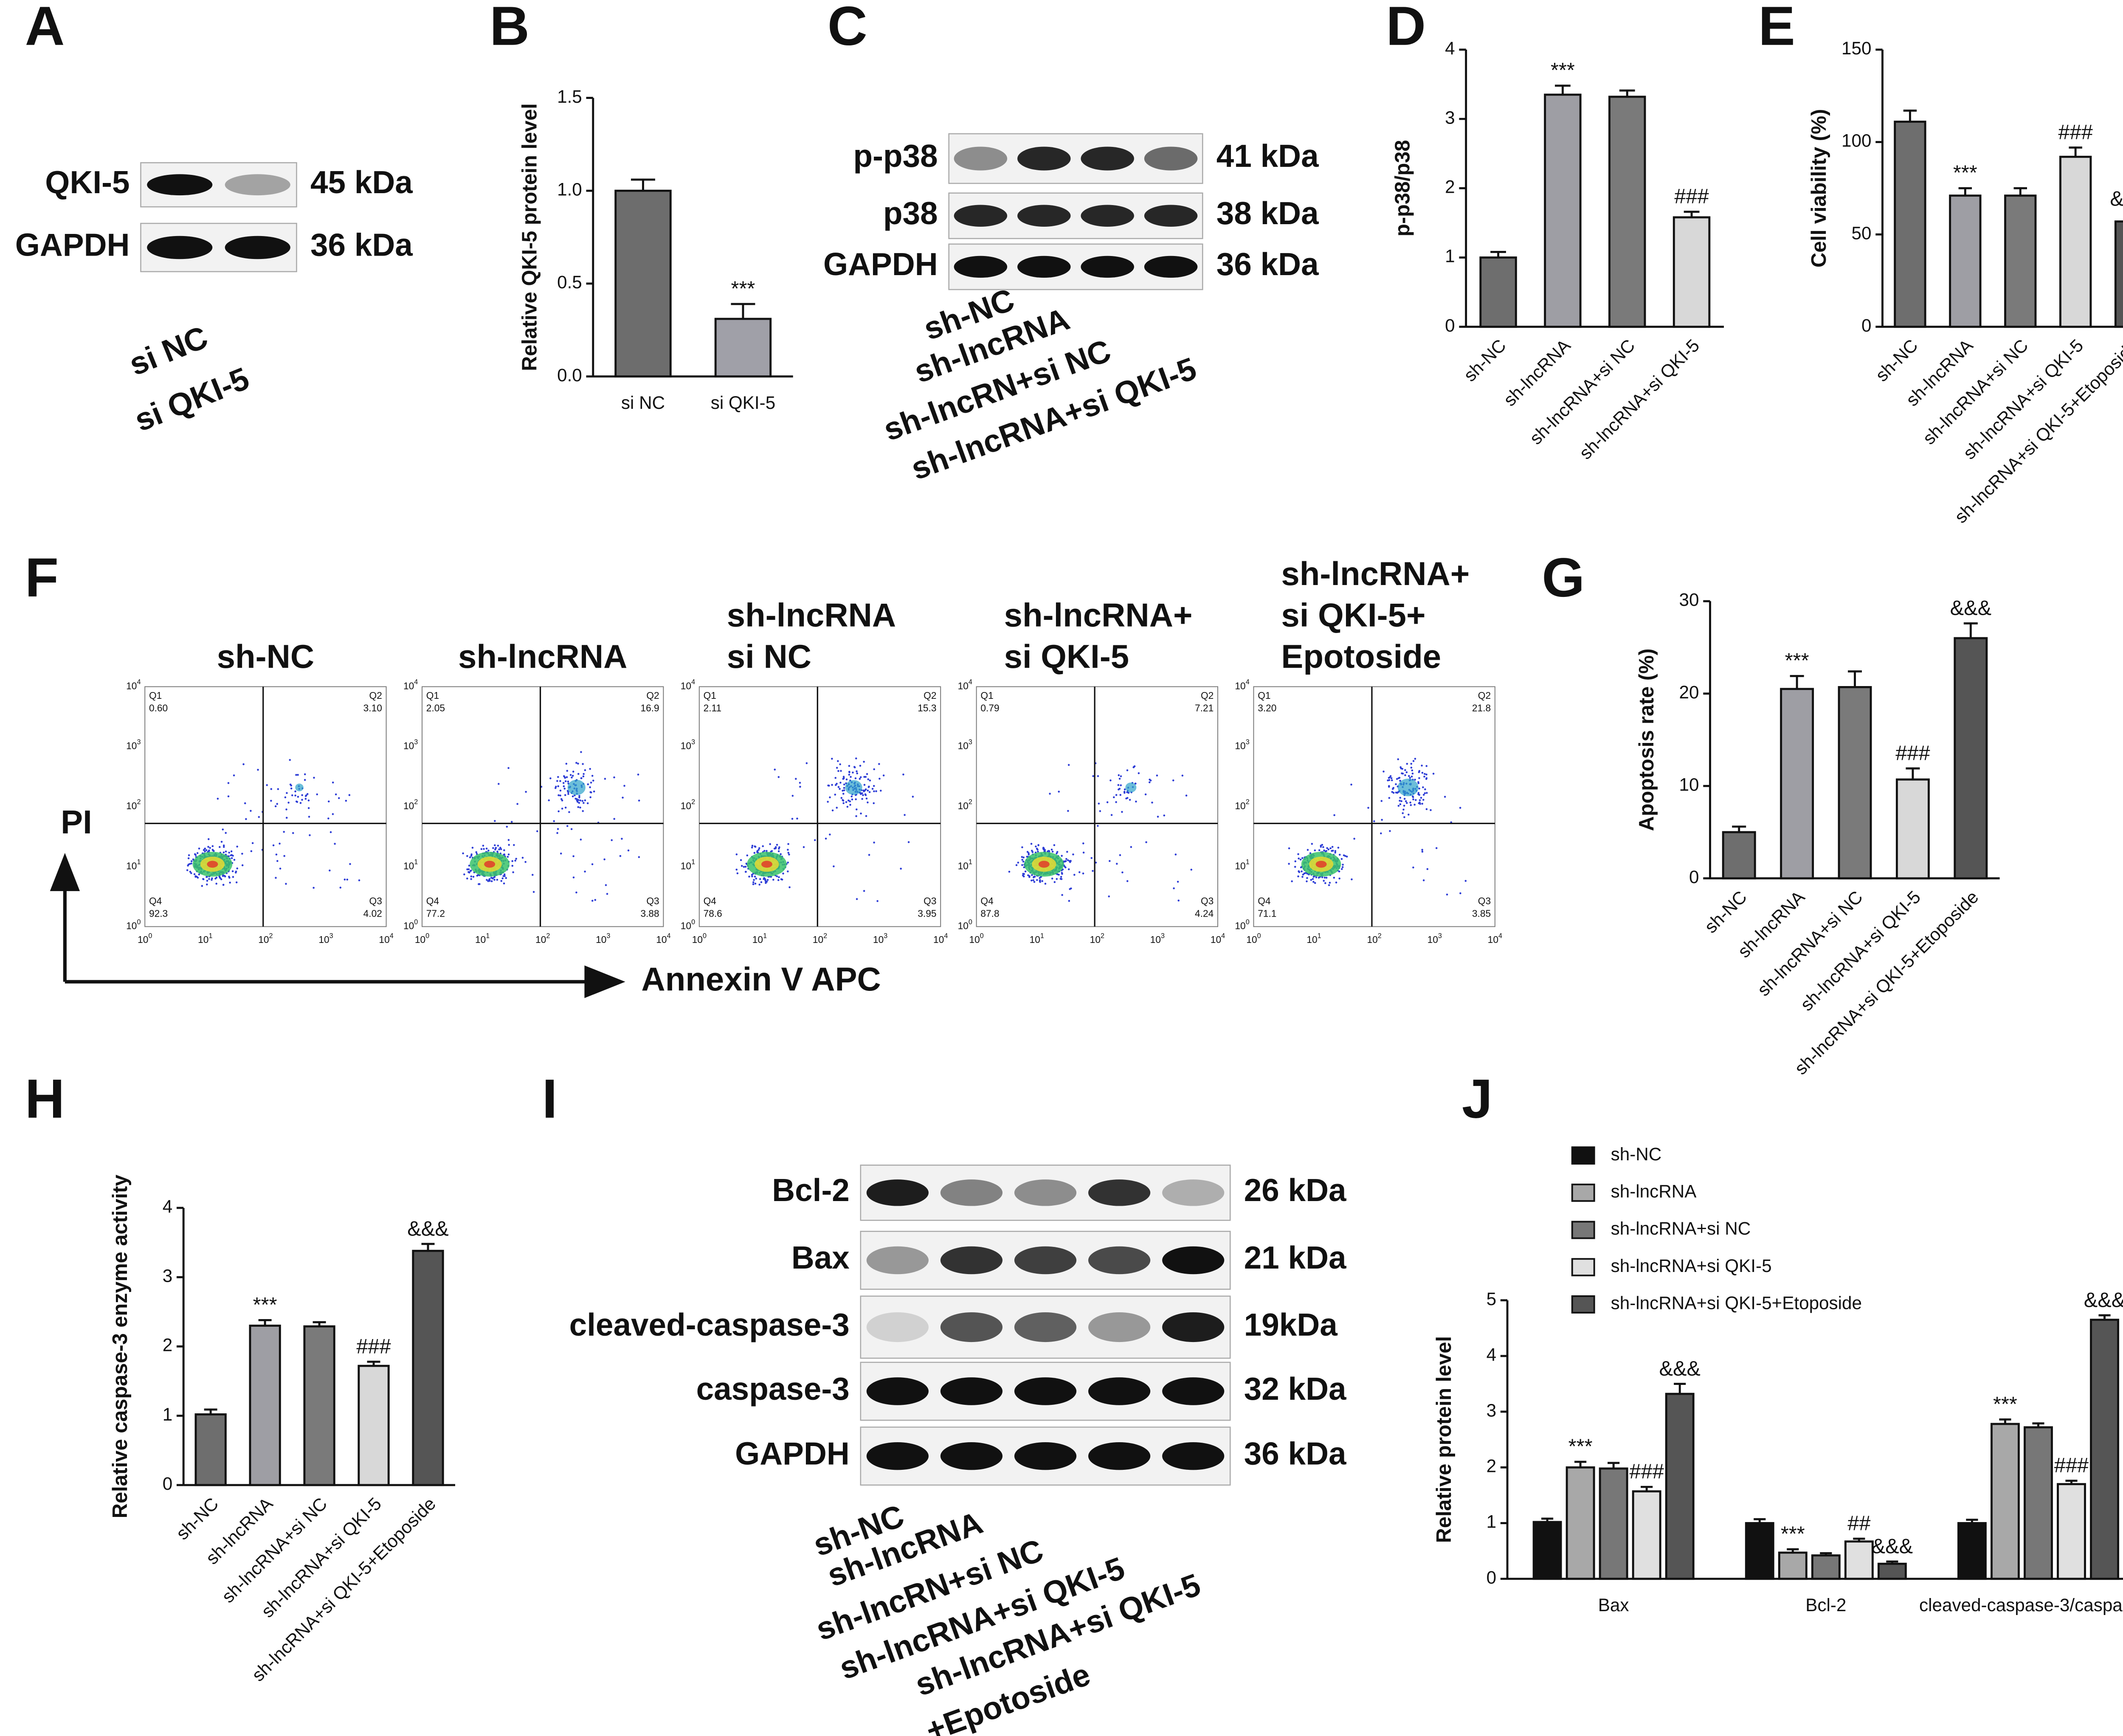 The height and width of the screenshot is (1736, 2123). Describe the element at coordinates (265, 1306) in the screenshot. I see `annotation: ***` at that location.